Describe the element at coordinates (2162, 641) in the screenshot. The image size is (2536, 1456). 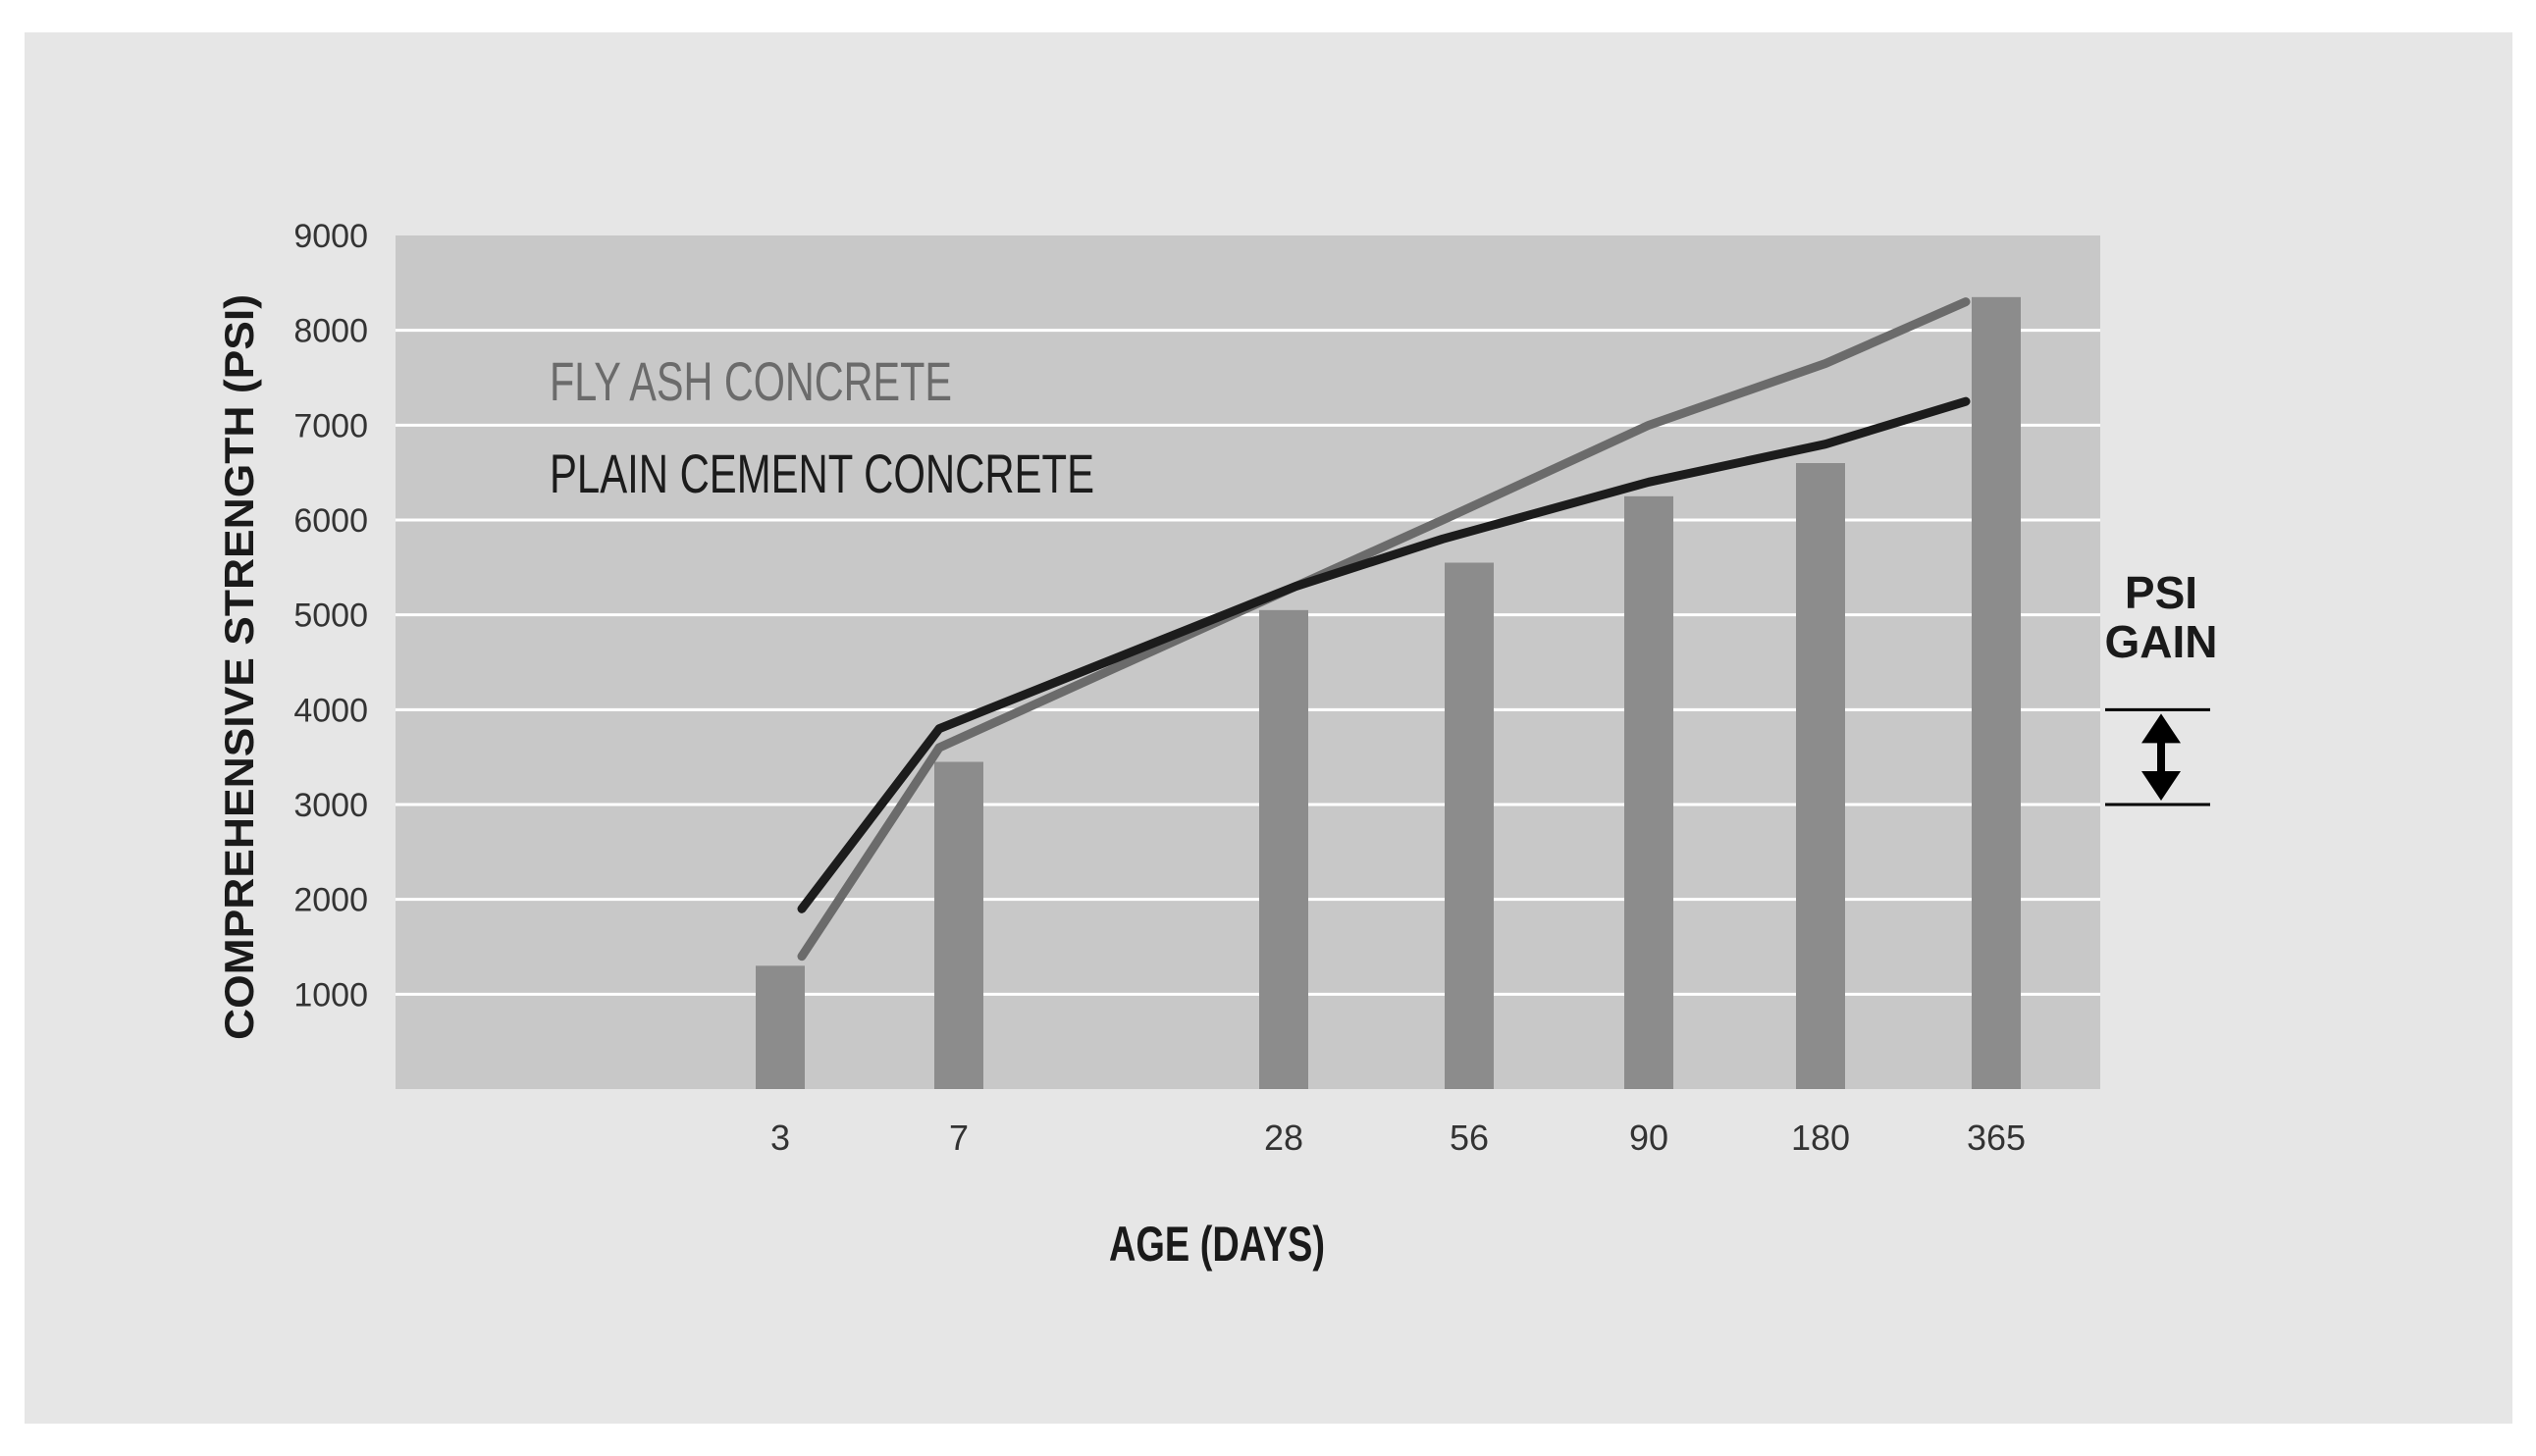
I see `psi-gain-label-line2: GAIN` at that location.